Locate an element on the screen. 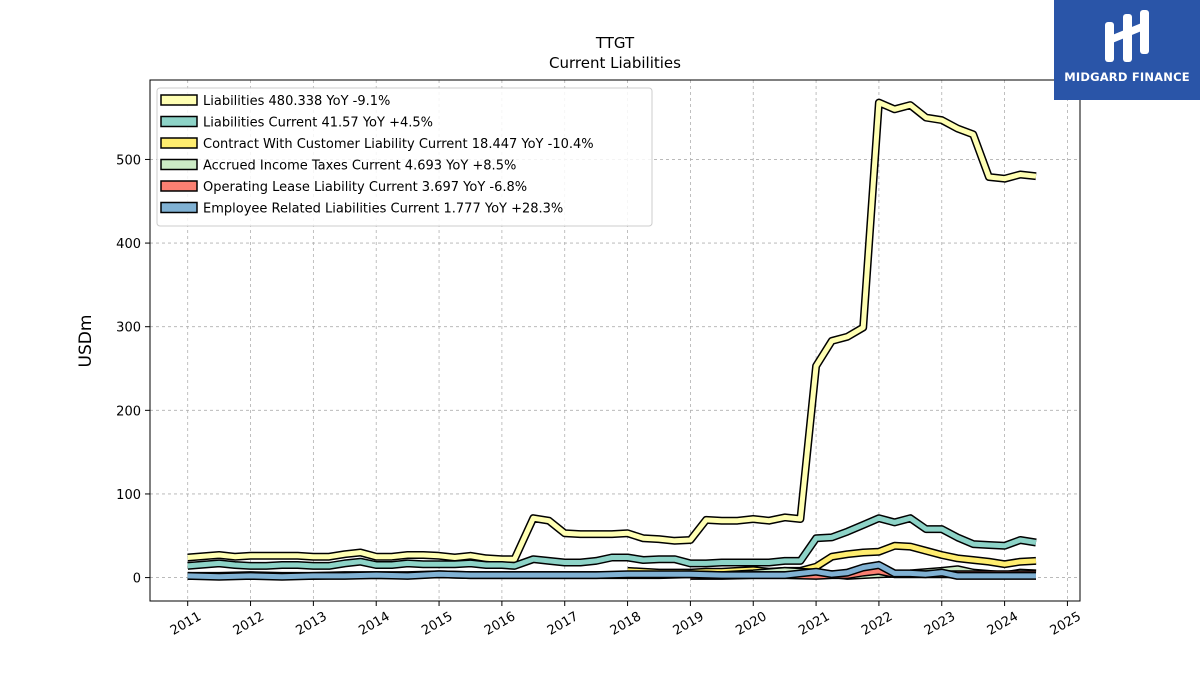  chart-title: TTGT is located at coordinates (615, 43).